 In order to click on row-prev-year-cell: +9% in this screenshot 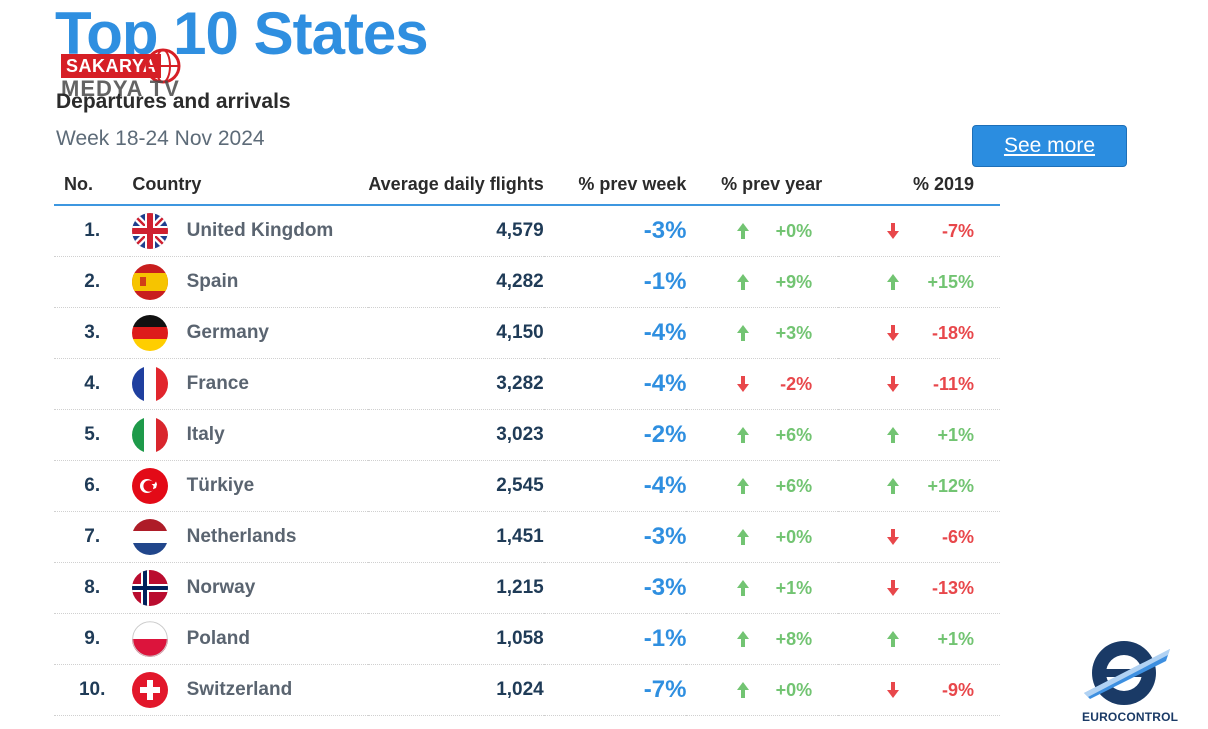, I will do `click(762, 282)`.